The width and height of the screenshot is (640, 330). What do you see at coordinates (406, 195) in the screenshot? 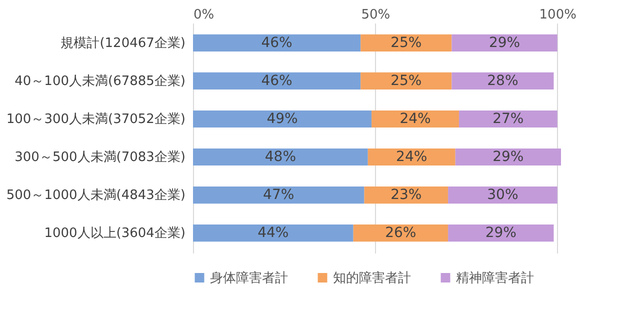
I see `data-label: 23%` at bounding box center [406, 195].